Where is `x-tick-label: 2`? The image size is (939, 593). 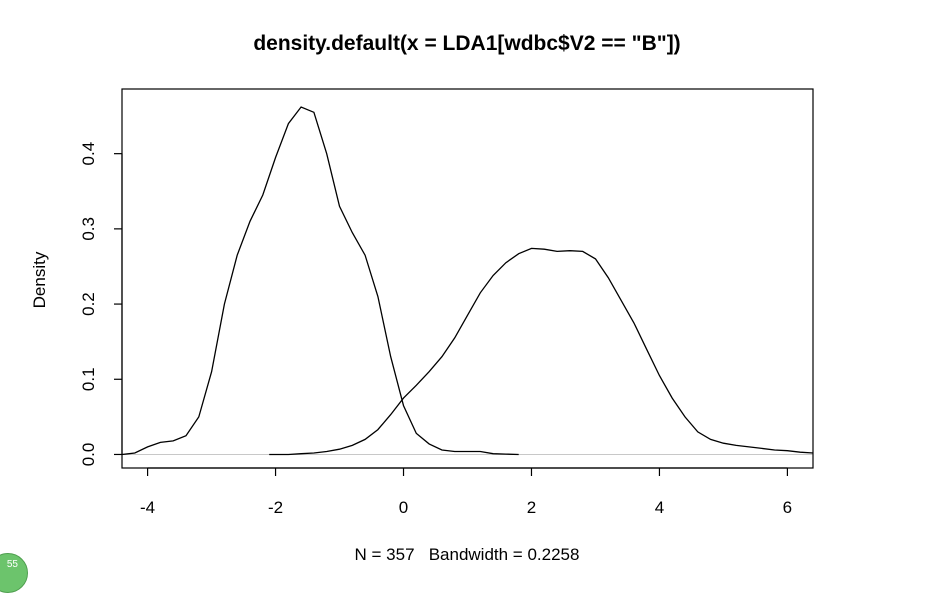 x-tick-label: 2 is located at coordinates (531, 507).